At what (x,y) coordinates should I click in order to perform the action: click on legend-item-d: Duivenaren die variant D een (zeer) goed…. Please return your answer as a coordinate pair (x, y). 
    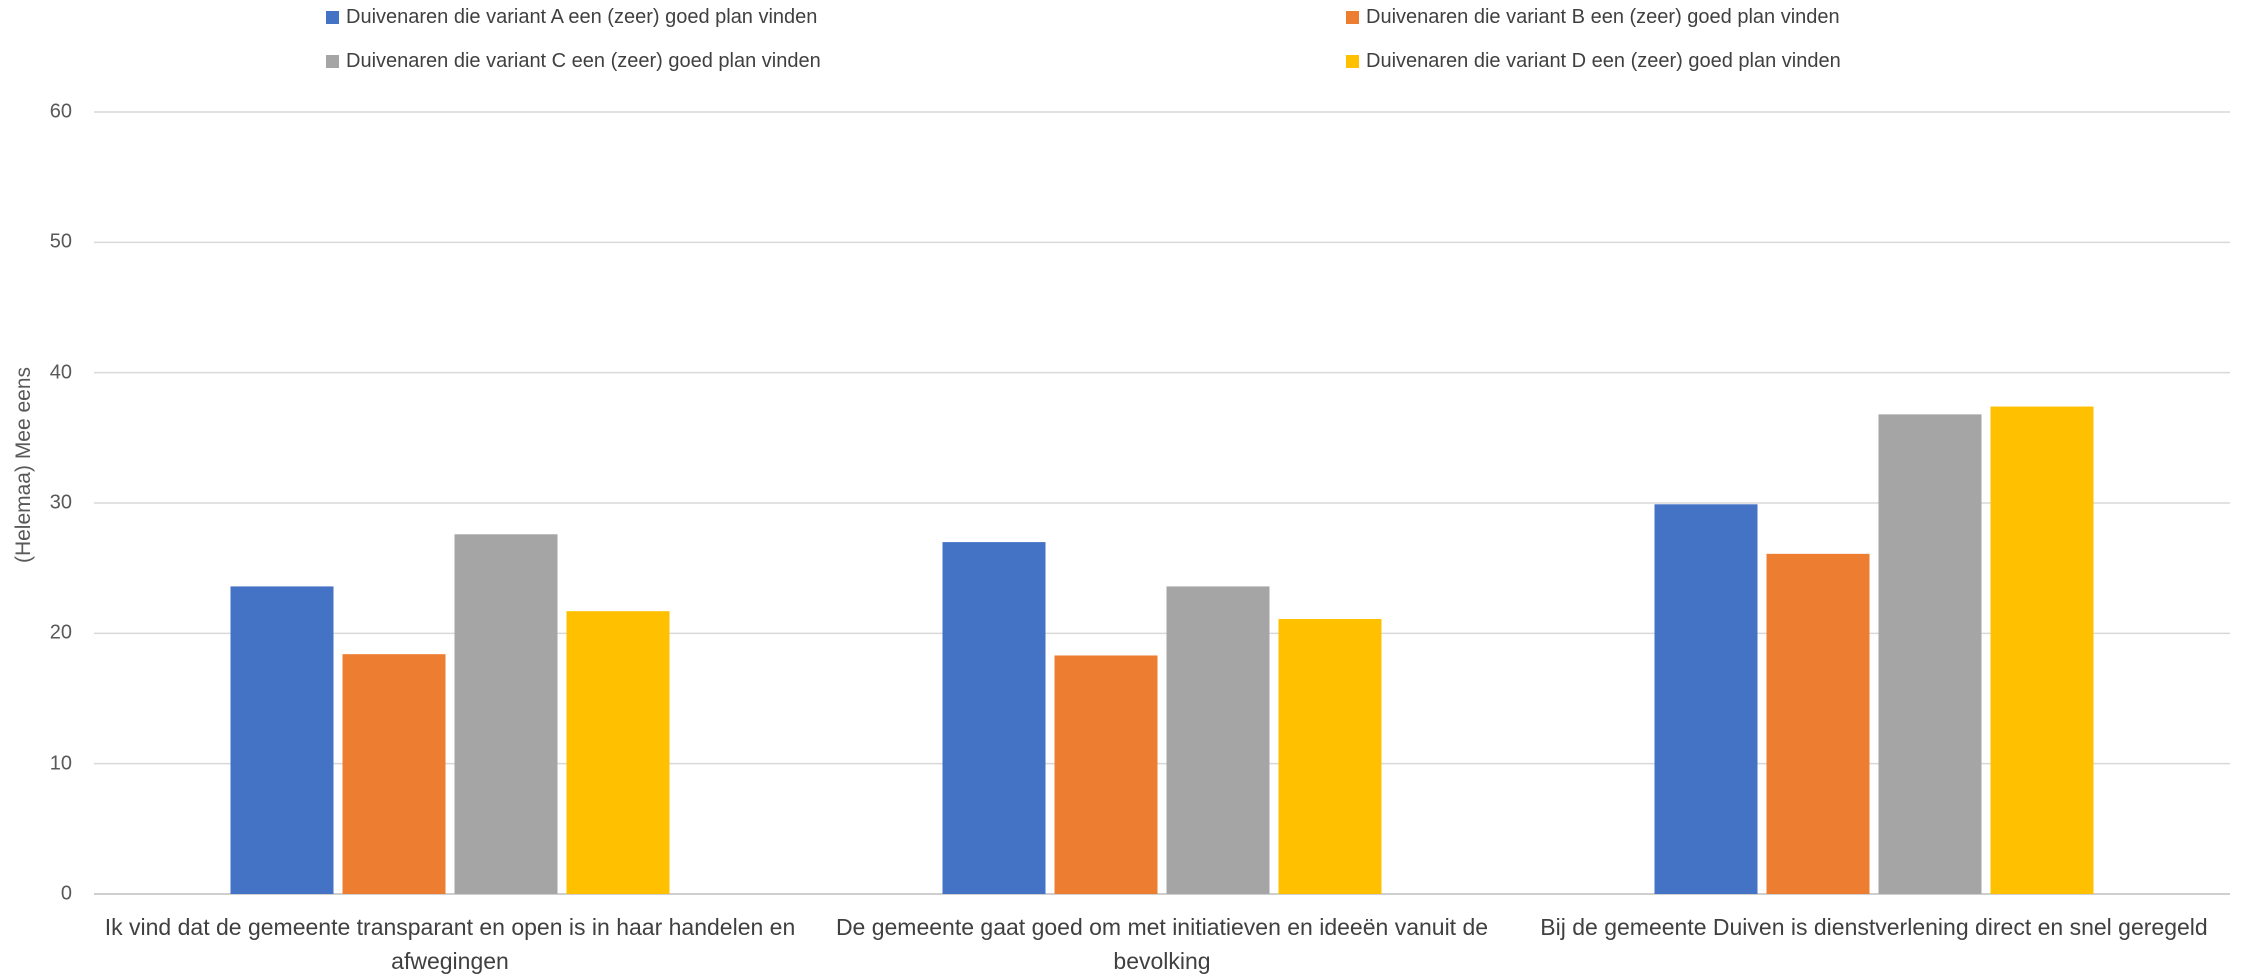
    Looking at the image, I should click on (1593, 61).